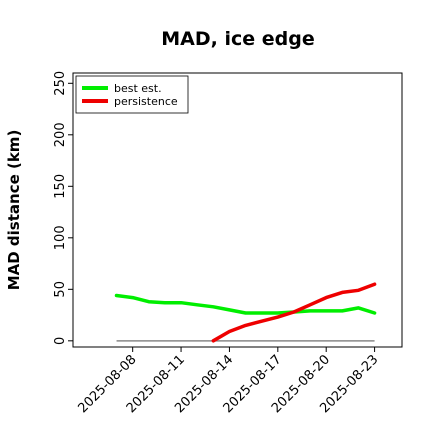  I want to click on y-tick-label: 50, so click(60, 289).